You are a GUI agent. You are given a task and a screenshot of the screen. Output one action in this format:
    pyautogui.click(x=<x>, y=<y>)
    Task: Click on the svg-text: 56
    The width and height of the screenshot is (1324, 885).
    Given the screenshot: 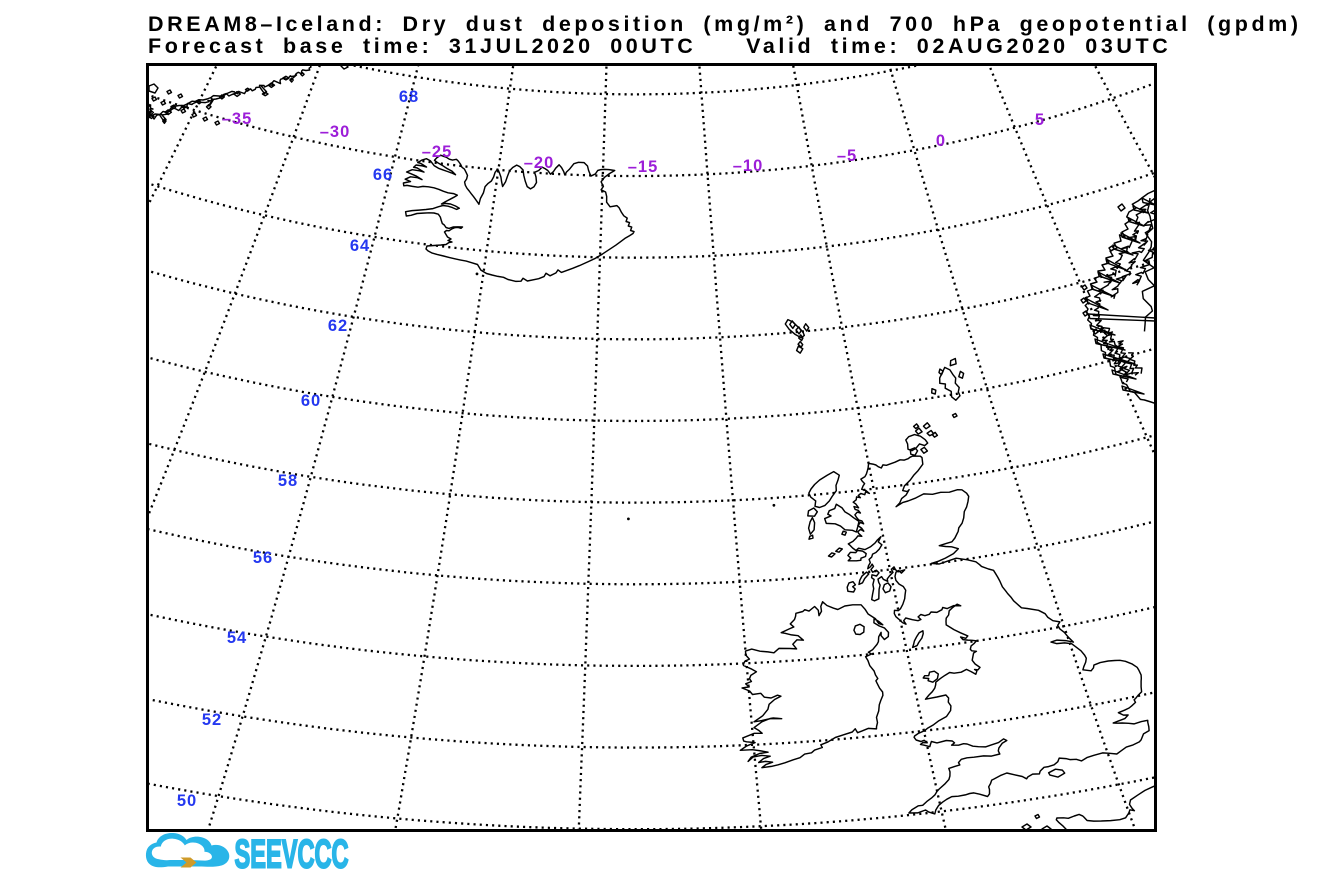 What is the action you would take?
    pyautogui.click(x=263, y=558)
    